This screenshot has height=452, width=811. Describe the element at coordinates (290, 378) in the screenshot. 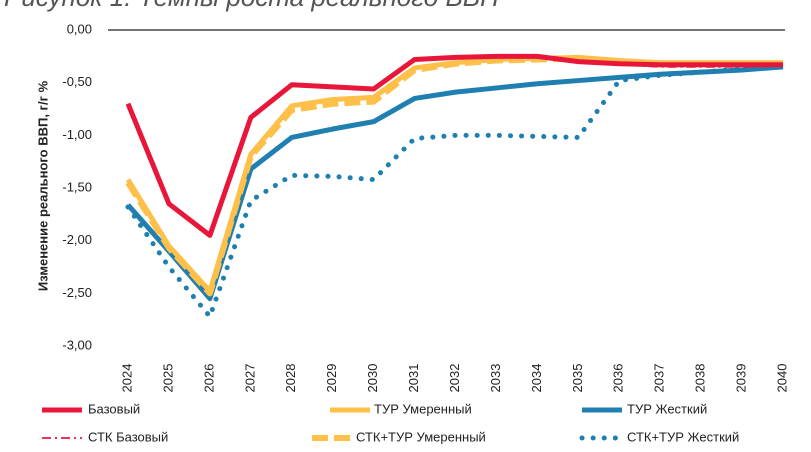

I see `x-tick-label: 2028` at that location.